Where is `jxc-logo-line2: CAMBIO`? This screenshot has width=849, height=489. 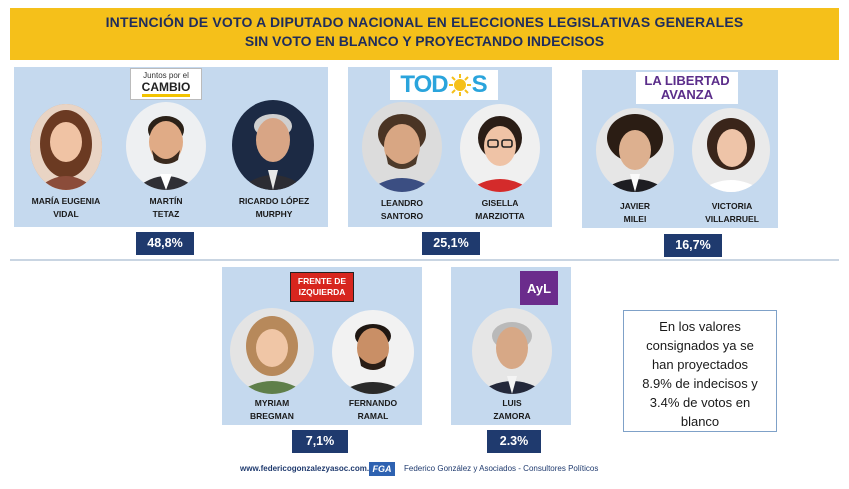
jxc-logo-line2: CAMBIO is located at coordinates (166, 89).